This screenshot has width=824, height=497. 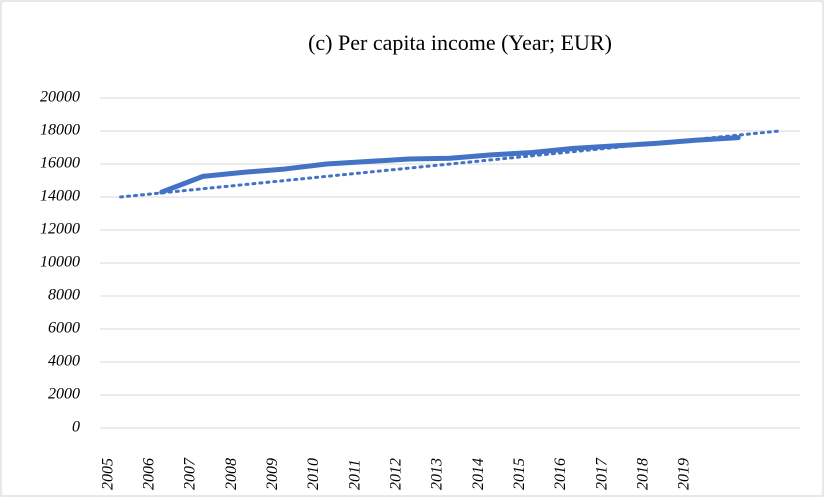 What do you see at coordinates (64, 361) in the screenshot?
I see `y-tick-label: 4000` at bounding box center [64, 361].